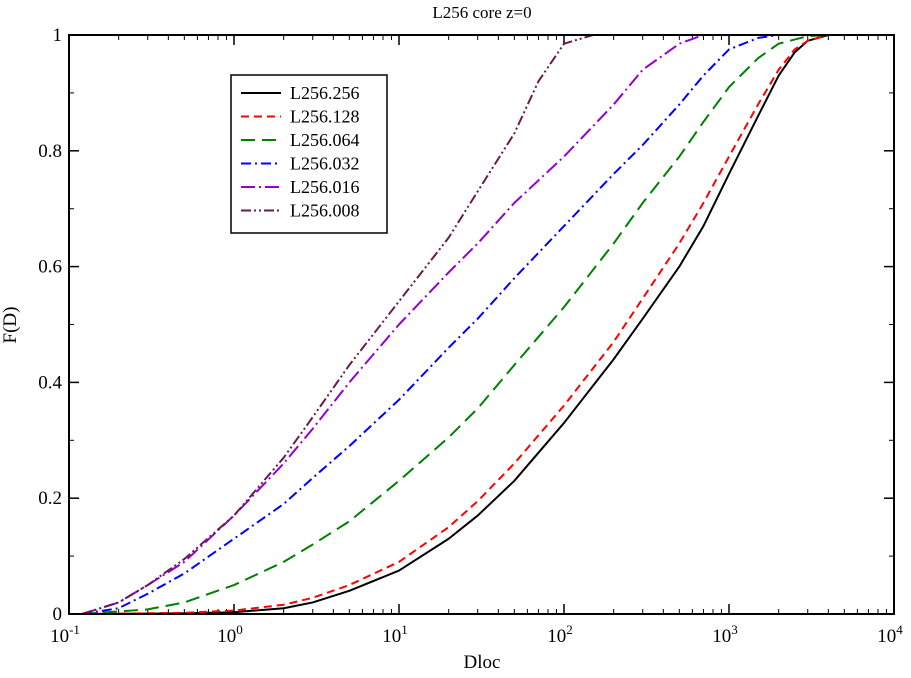 Image resolution: width=911 pixels, height=678 pixels. Describe the element at coordinates (482, 662) in the screenshot. I see `x-axis-label: Dloc` at that location.